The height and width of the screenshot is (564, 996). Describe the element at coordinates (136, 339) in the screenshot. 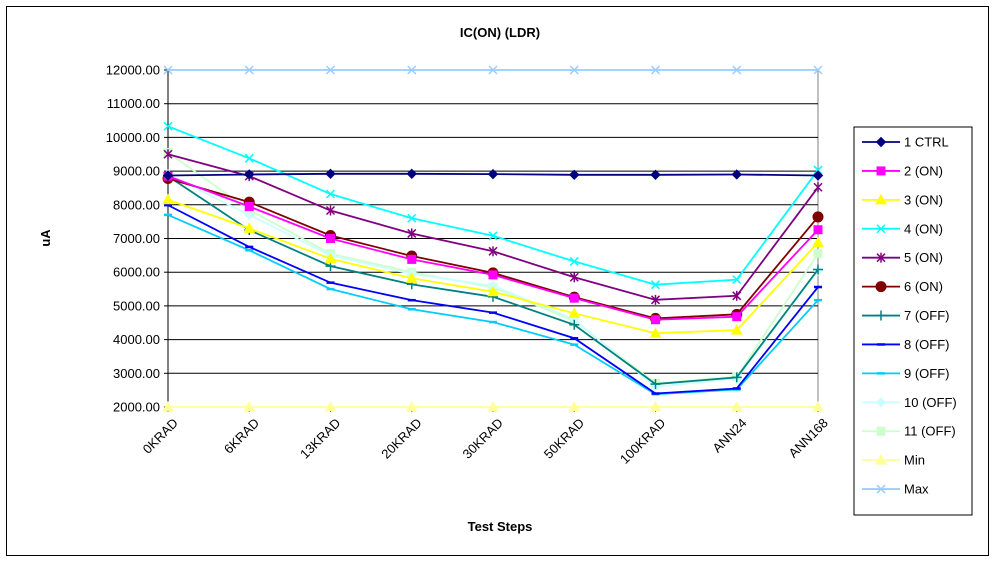

I see `y-tick-label: 4000.00` at that location.